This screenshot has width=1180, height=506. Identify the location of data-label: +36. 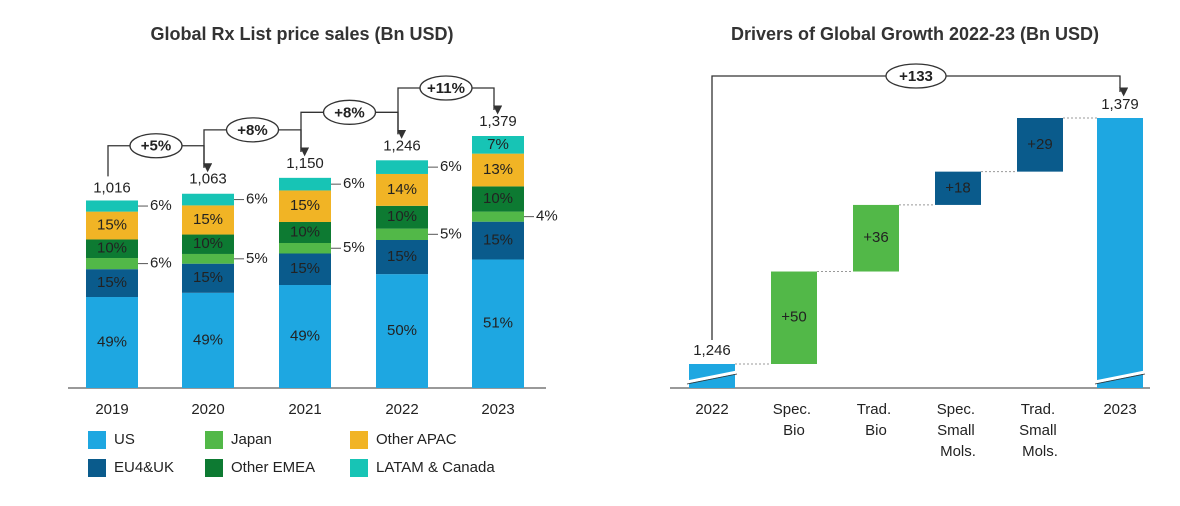
(875, 237).